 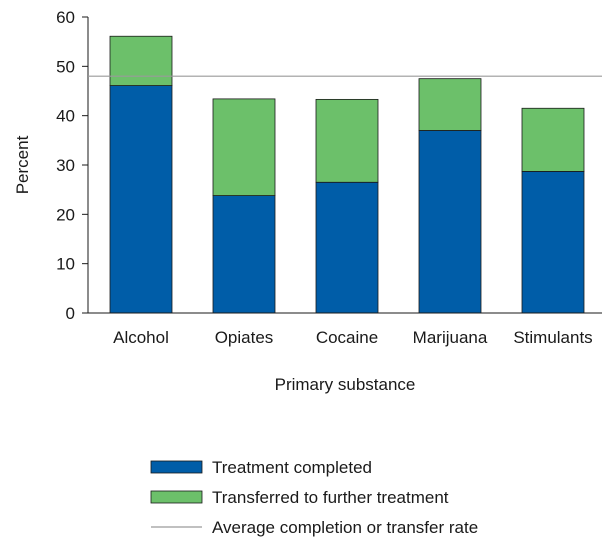 What do you see at coordinates (292, 467) in the screenshot?
I see `legend-label: Treatment completed` at bounding box center [292, 467].